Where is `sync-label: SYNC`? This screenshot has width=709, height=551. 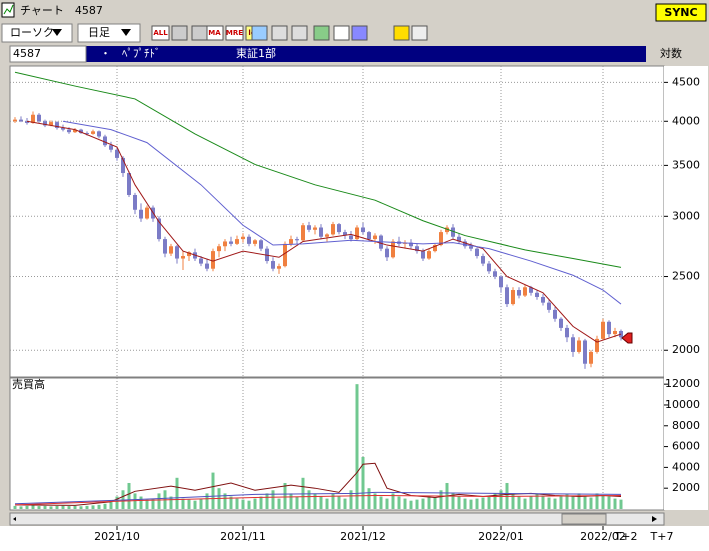 sync-label: SYNC is located at coordinates (680, 12).